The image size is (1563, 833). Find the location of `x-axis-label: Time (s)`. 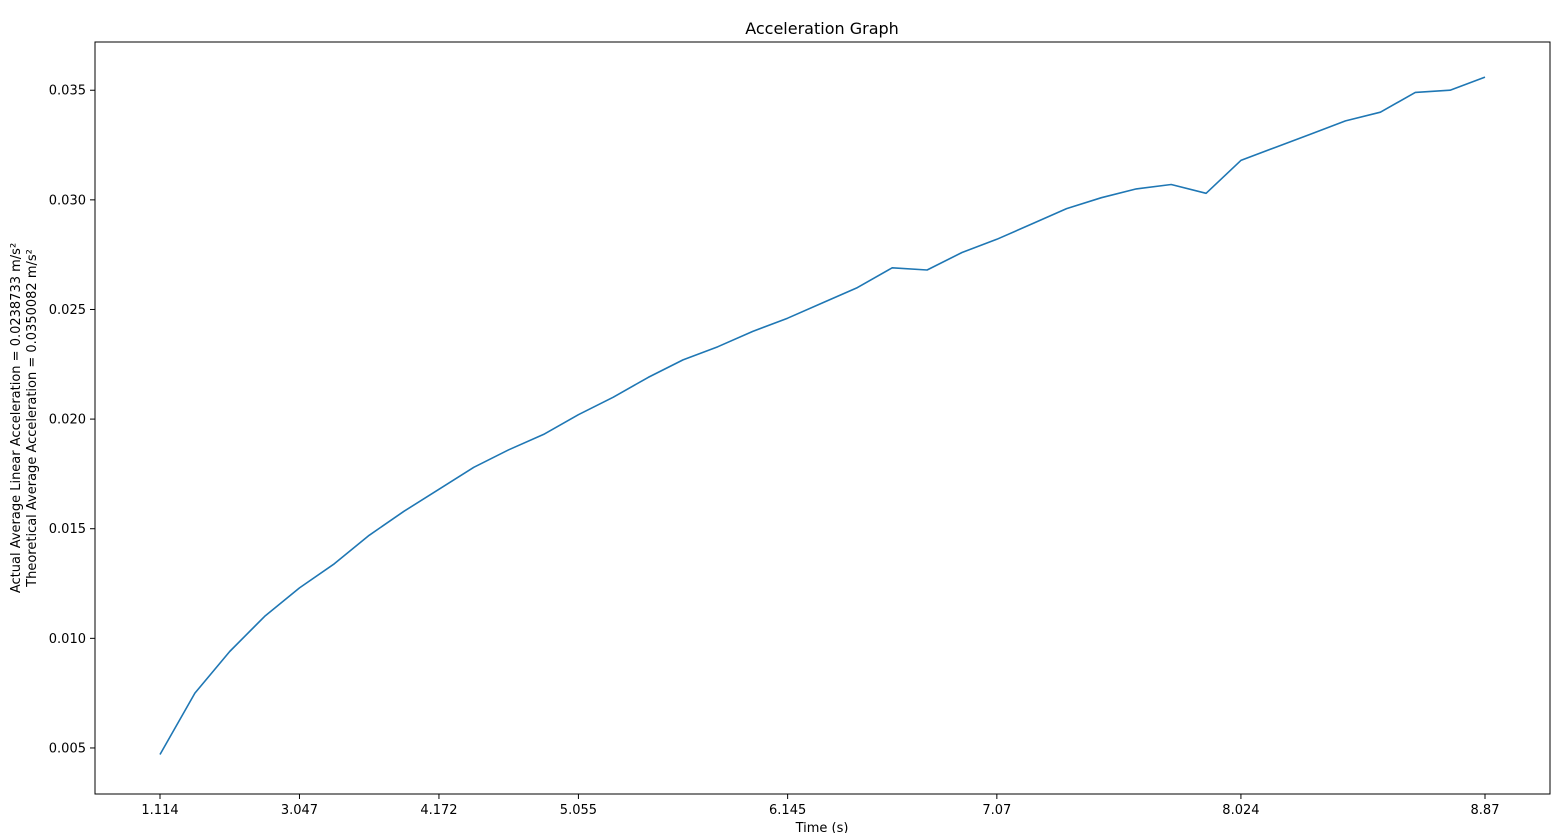

x-axis-label: Time (s) is located at coordinates (822, 827).